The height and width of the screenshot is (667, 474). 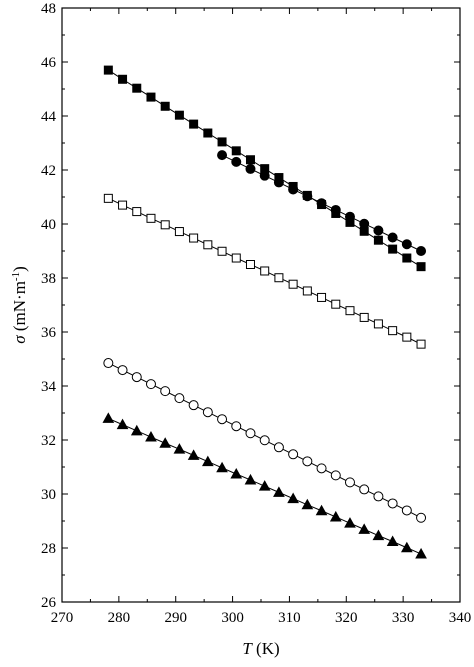 What do you see at coordinates (289, 618) in the screenshot?
I see `x-tick-label: 310` at bounding box center [289, 618].